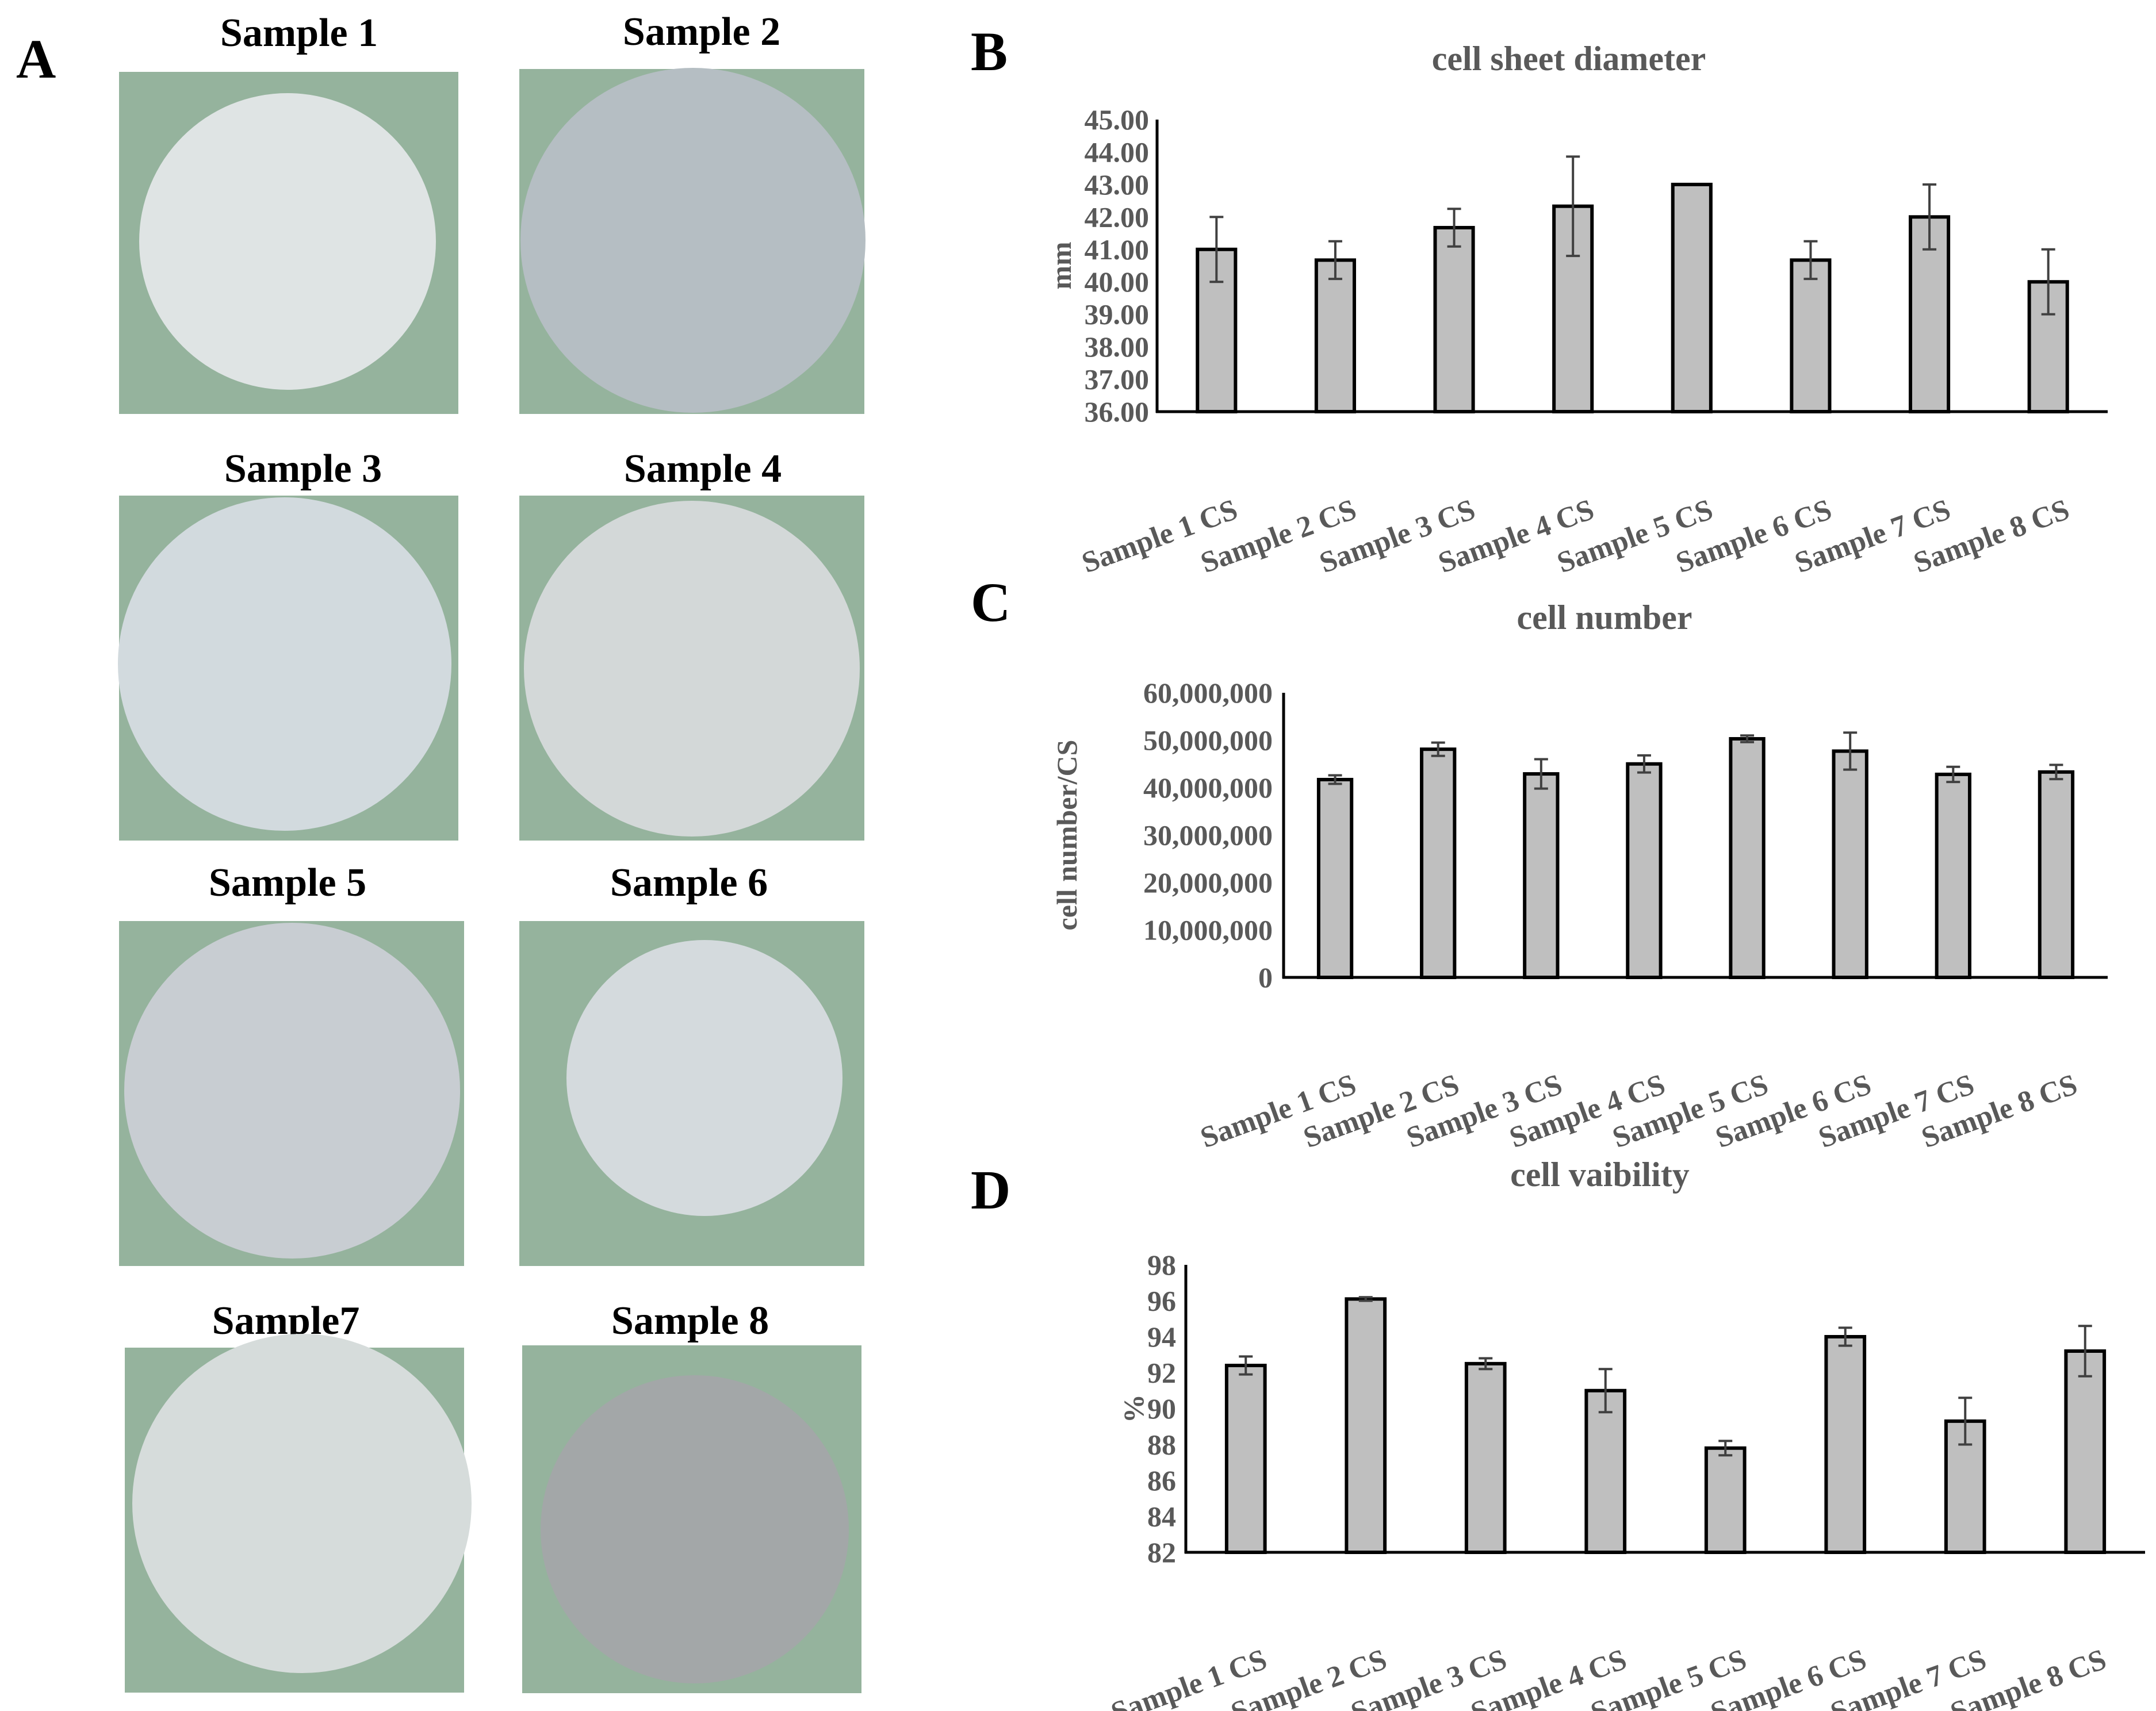 Image resolution: width=2156 pixels, height=1711 pixels. I want to click on y-tick-label: 82, so click(1161, 1552).